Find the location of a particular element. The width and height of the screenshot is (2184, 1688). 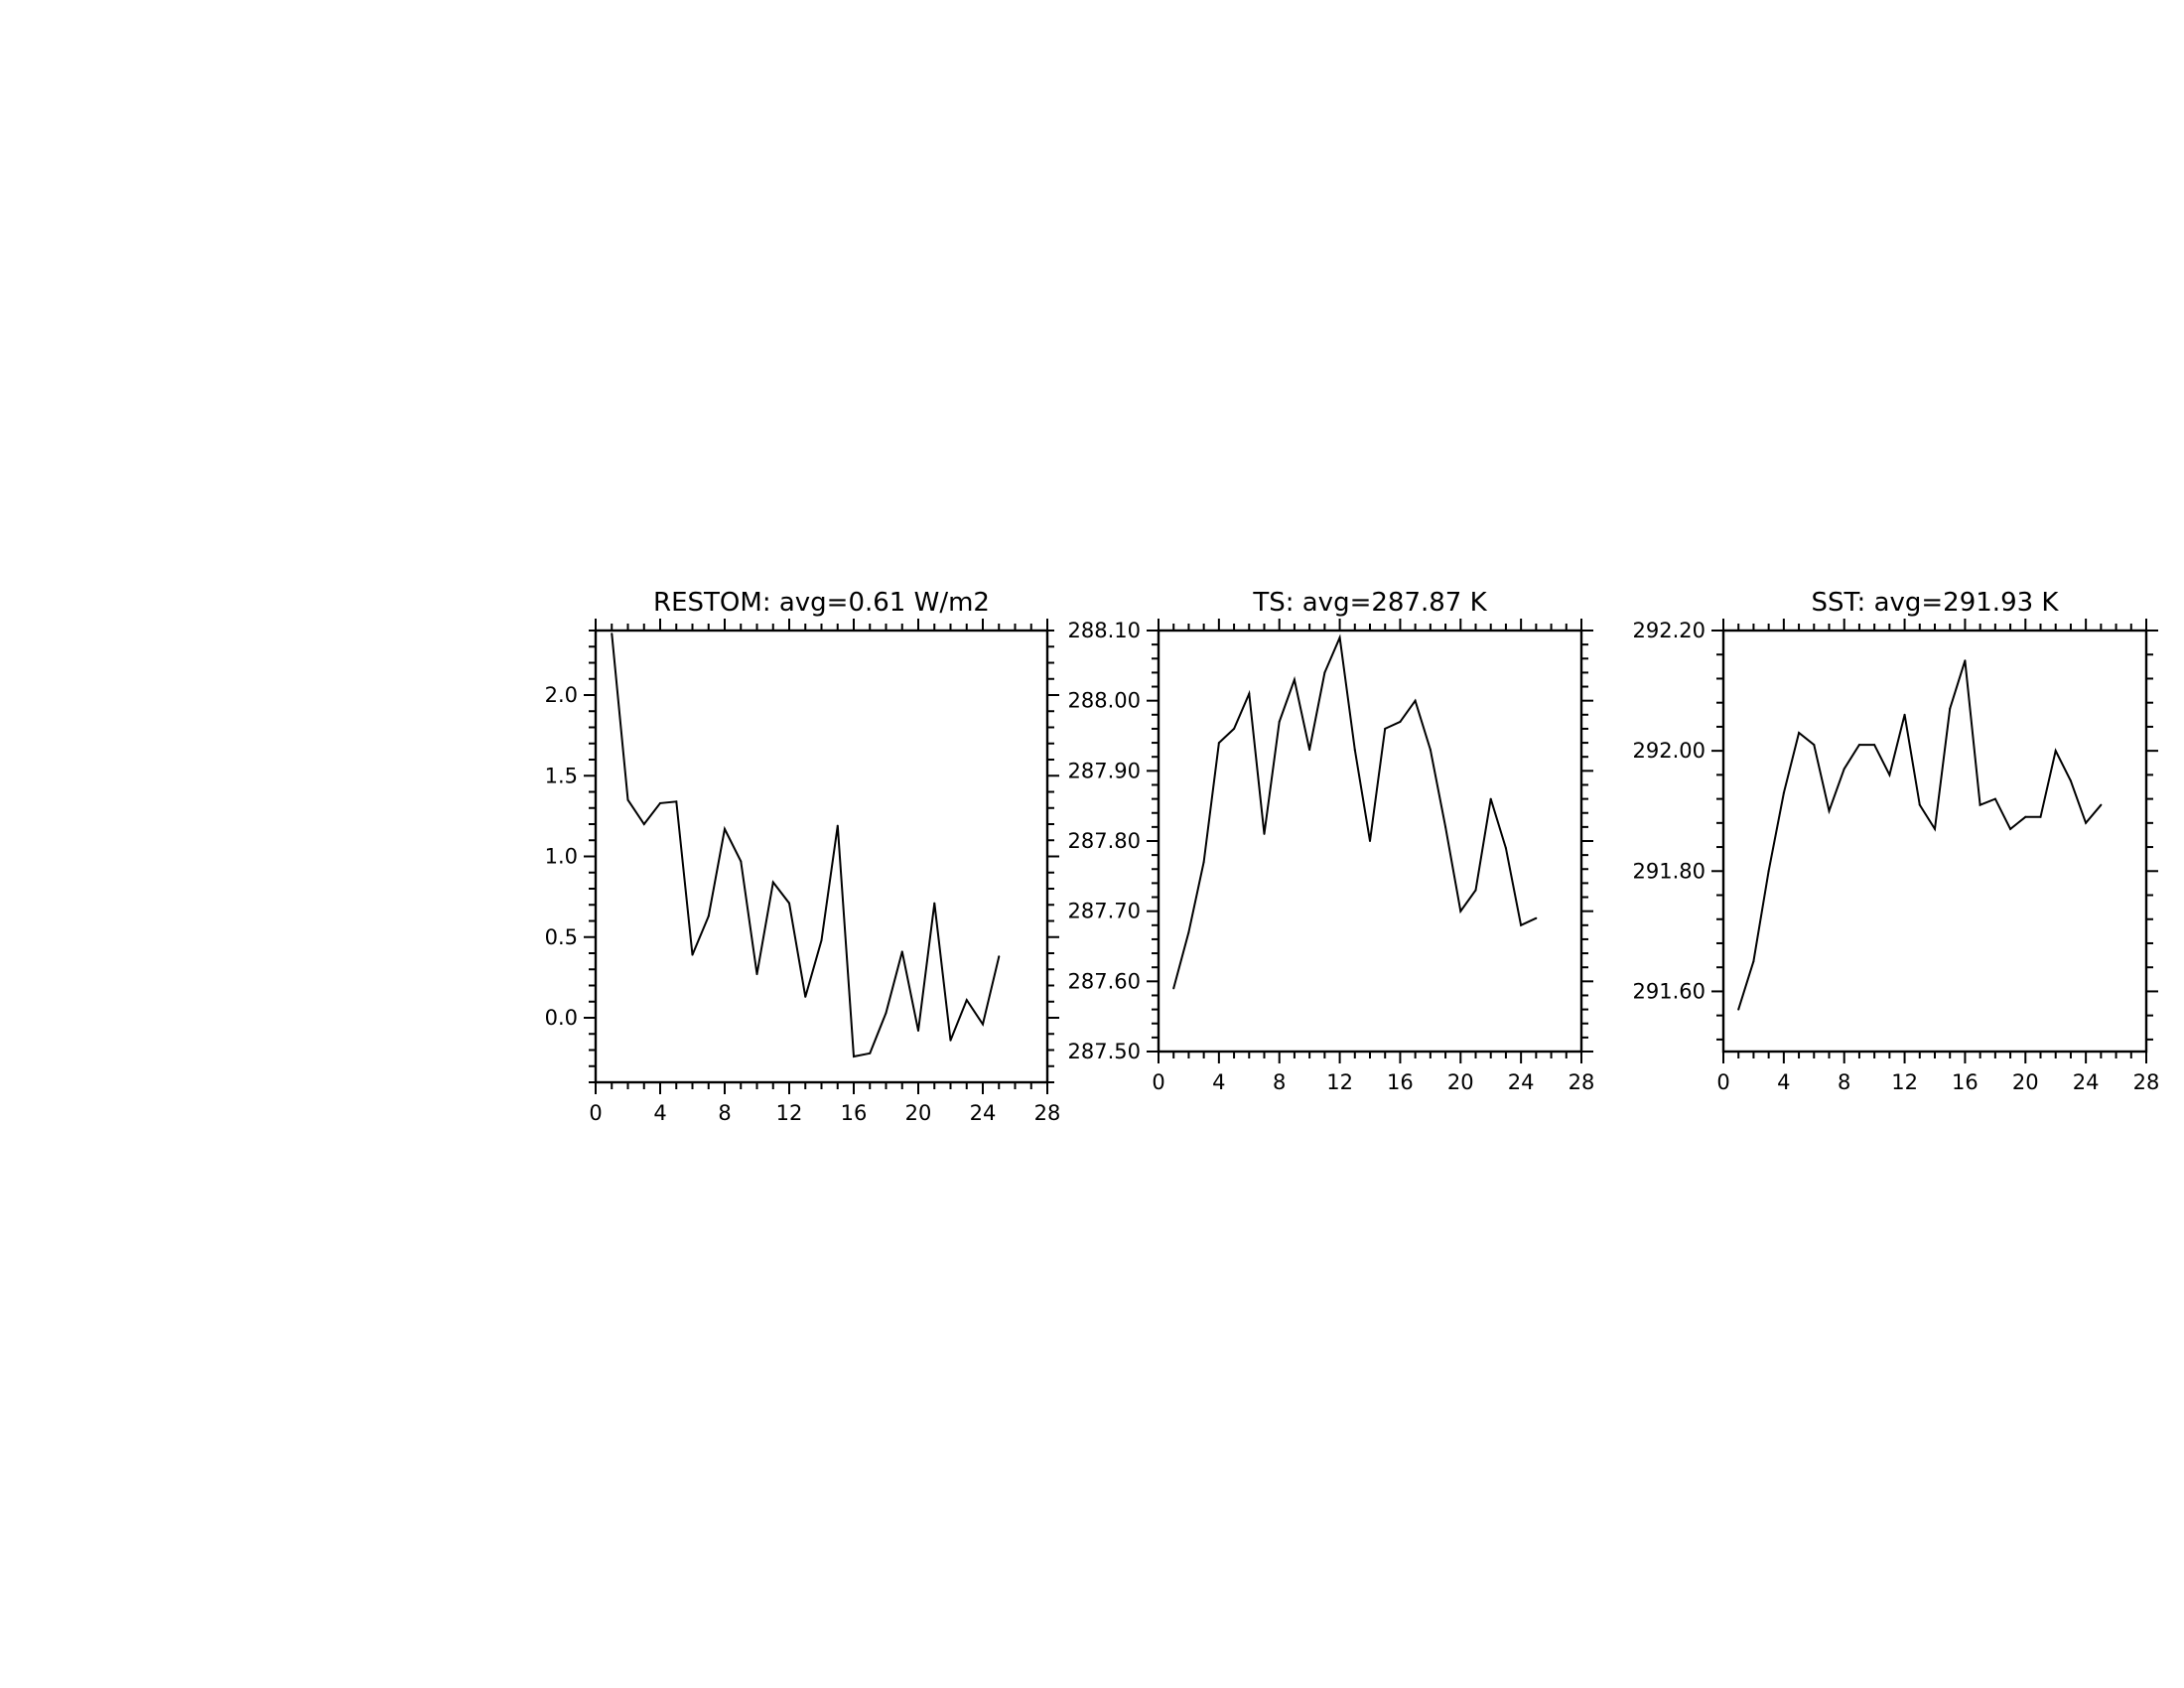

y-tick-label: 291.80 is located at coordinates (1669, 871).